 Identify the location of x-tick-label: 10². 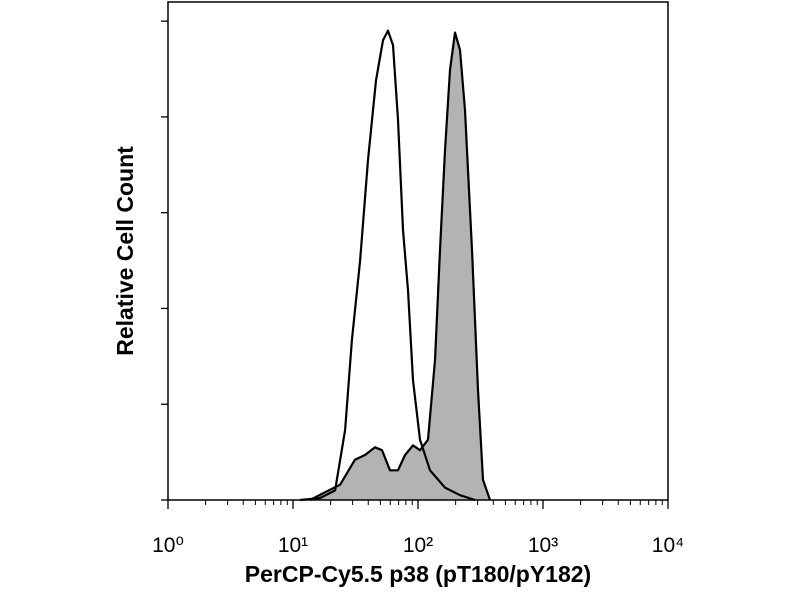
(418, 545).